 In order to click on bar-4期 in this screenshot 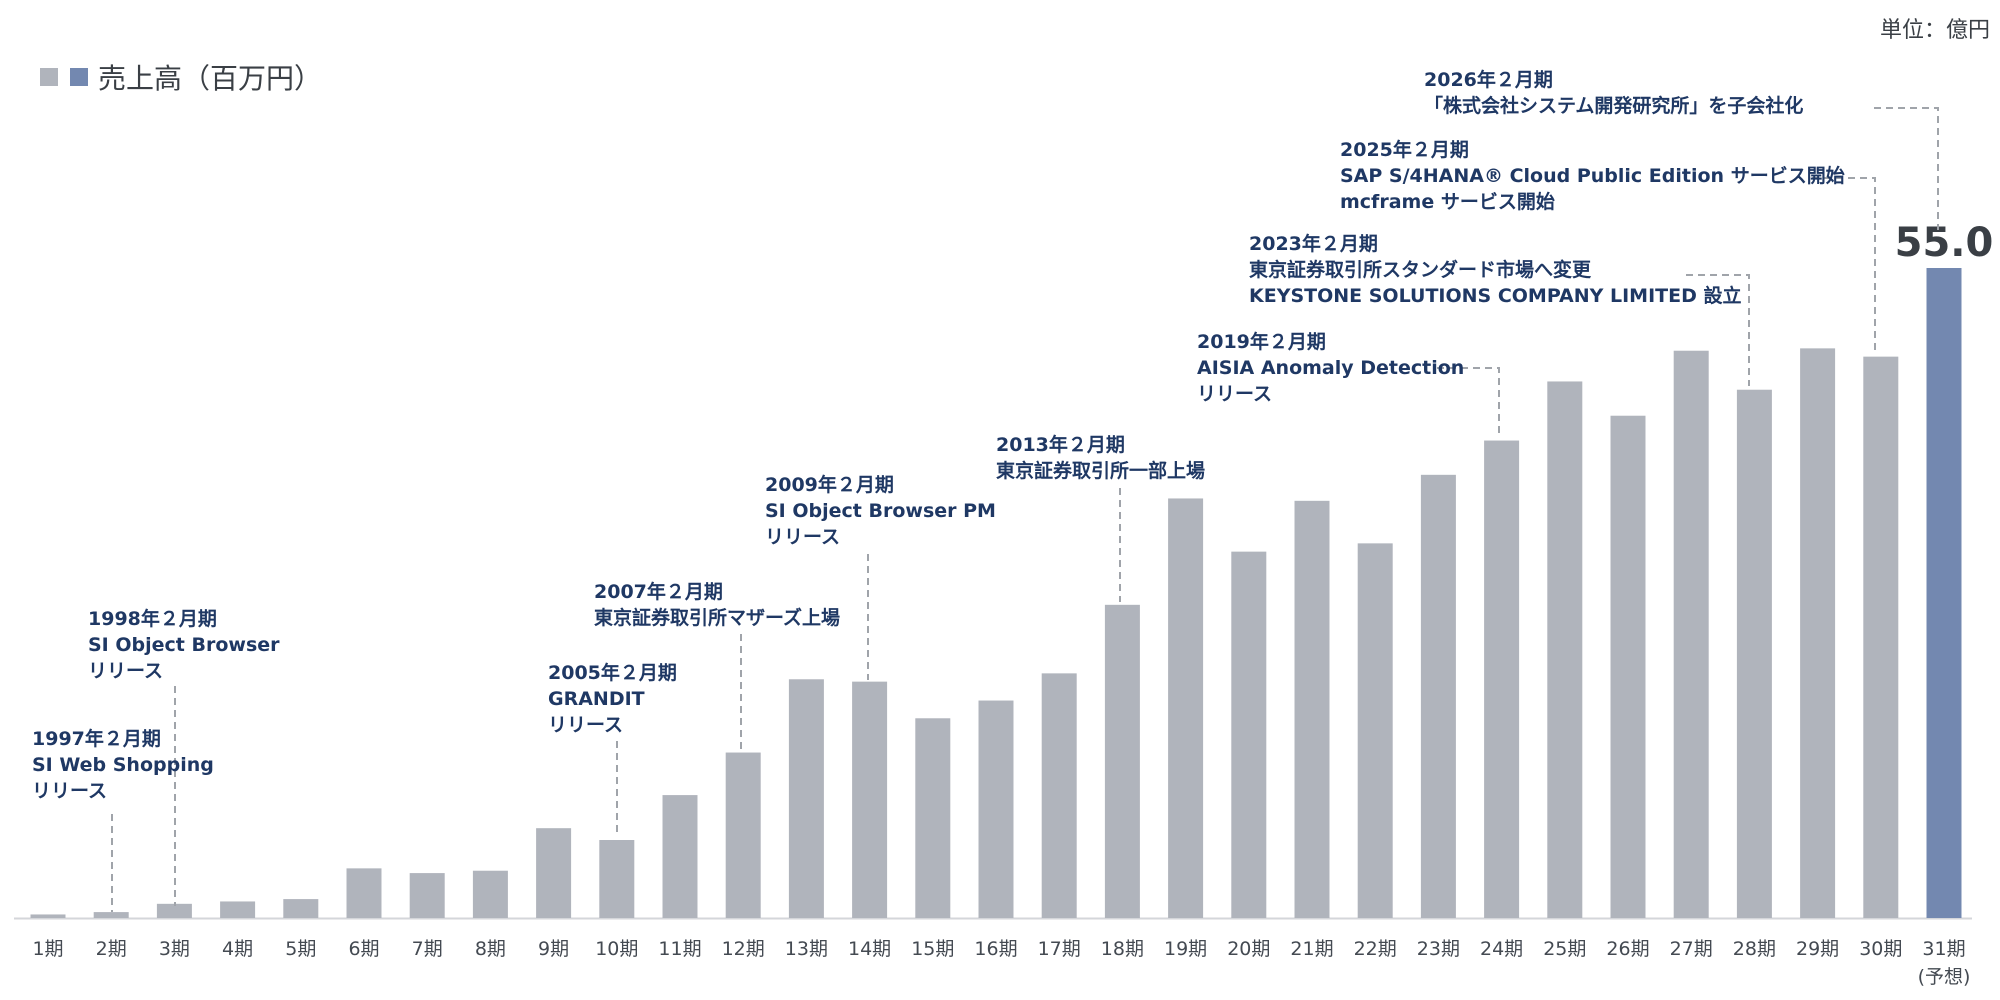, I will do `click(238, 909)`.